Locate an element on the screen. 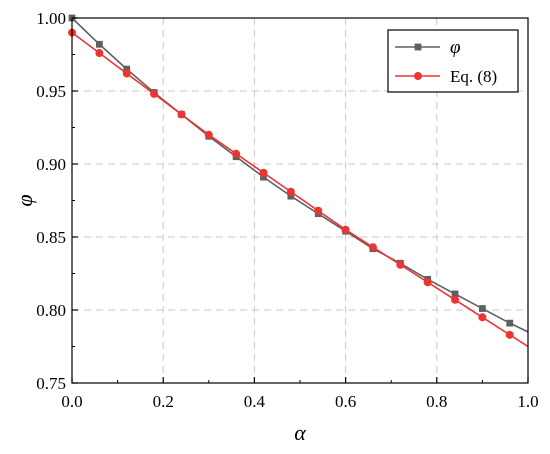  y-tick-label: 0.85 is located at coordinates (51, 237).